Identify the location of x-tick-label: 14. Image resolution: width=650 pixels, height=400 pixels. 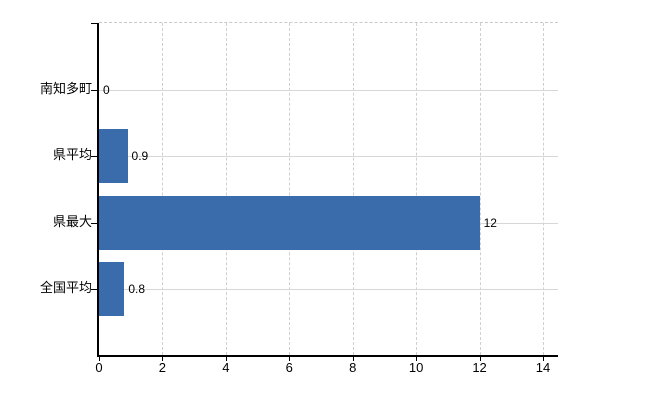
(543, 367).